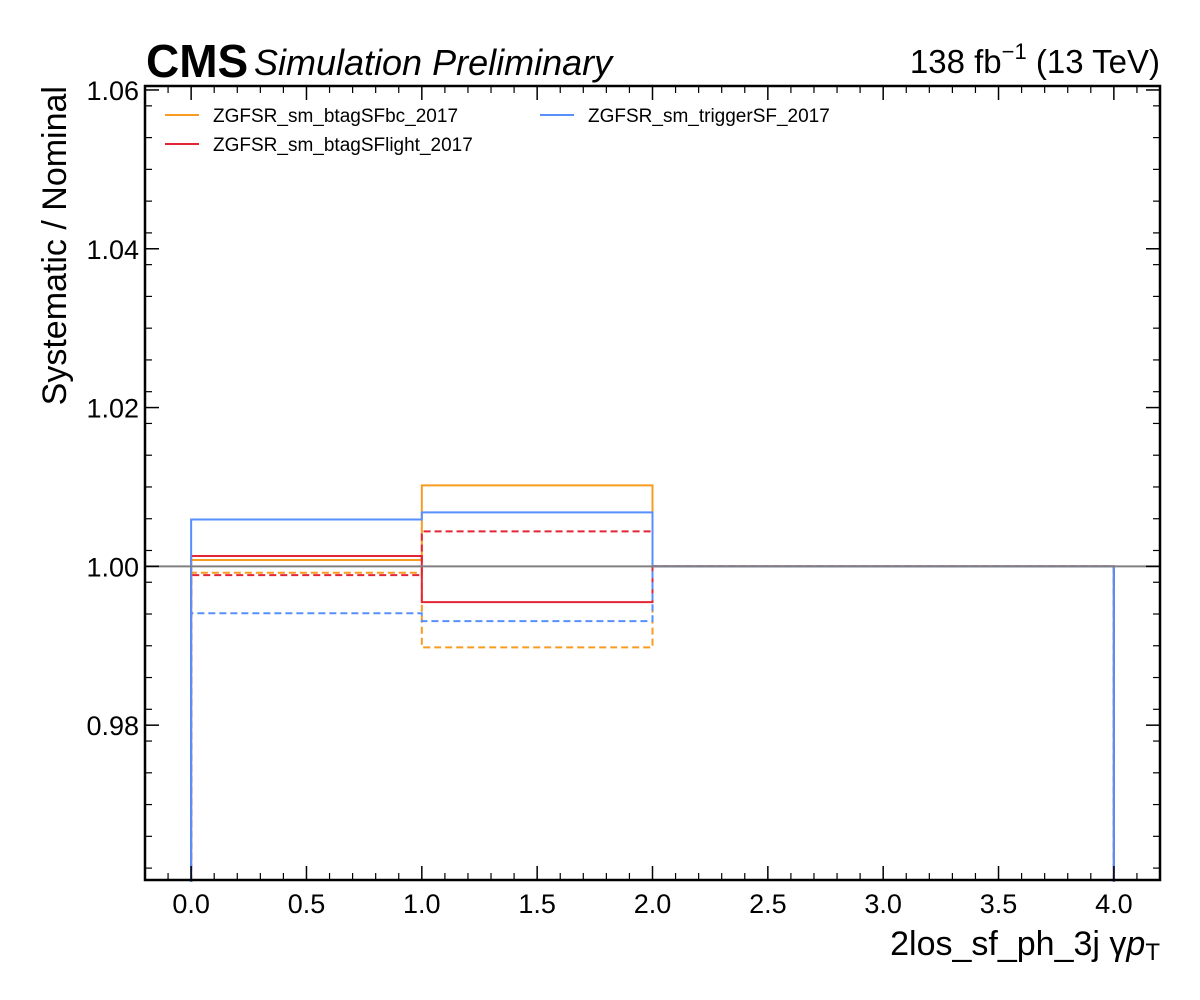  What do you see at coordinates (197, 61) in the screenshot?
I see `cms-label: CMS` at bounding box center [197, 61].